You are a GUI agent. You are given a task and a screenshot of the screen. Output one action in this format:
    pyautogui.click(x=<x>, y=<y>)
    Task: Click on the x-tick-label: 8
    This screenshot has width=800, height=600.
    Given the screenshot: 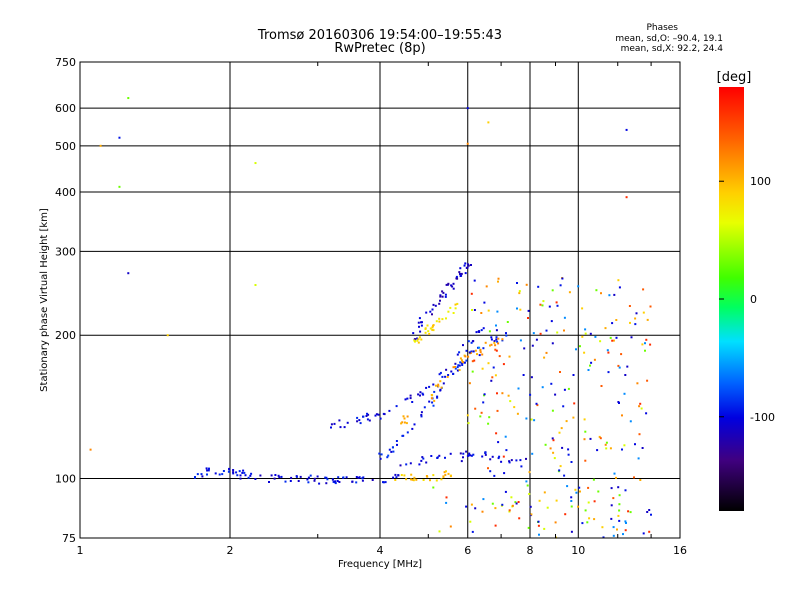 What is the action you would take?
    pyautogui.click(x=530, y=550)
    